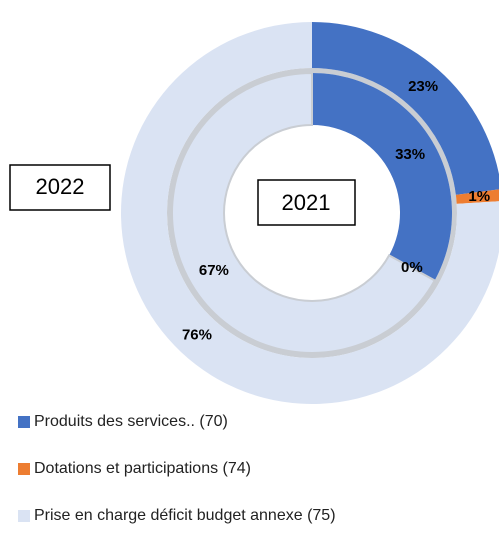 Image resolution: width=499 pixels, height=534 pixels. What do you see at coordinates (142, 468) in the screenshot?
I see `legend-label: Dotations et participations (74)` at bounding box center [142, 468].